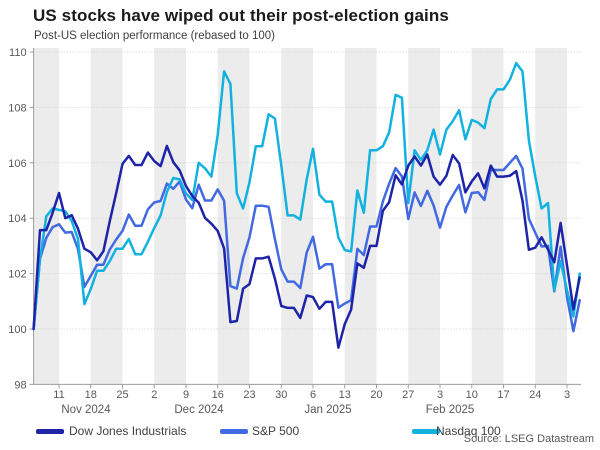  I want to click on sp500-legend-swatch, so click(234, 431).